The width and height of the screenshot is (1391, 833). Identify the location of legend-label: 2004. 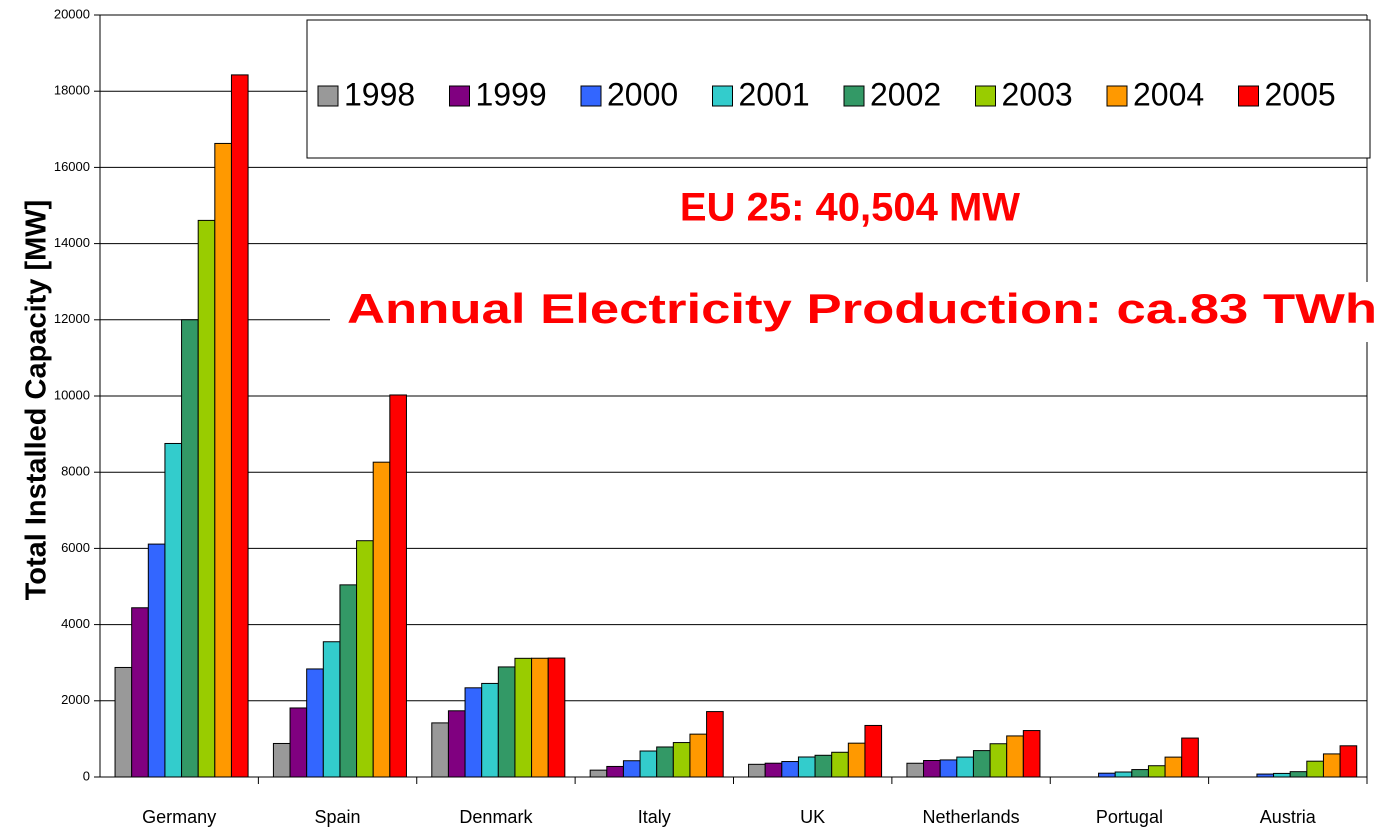
(1168, 94).